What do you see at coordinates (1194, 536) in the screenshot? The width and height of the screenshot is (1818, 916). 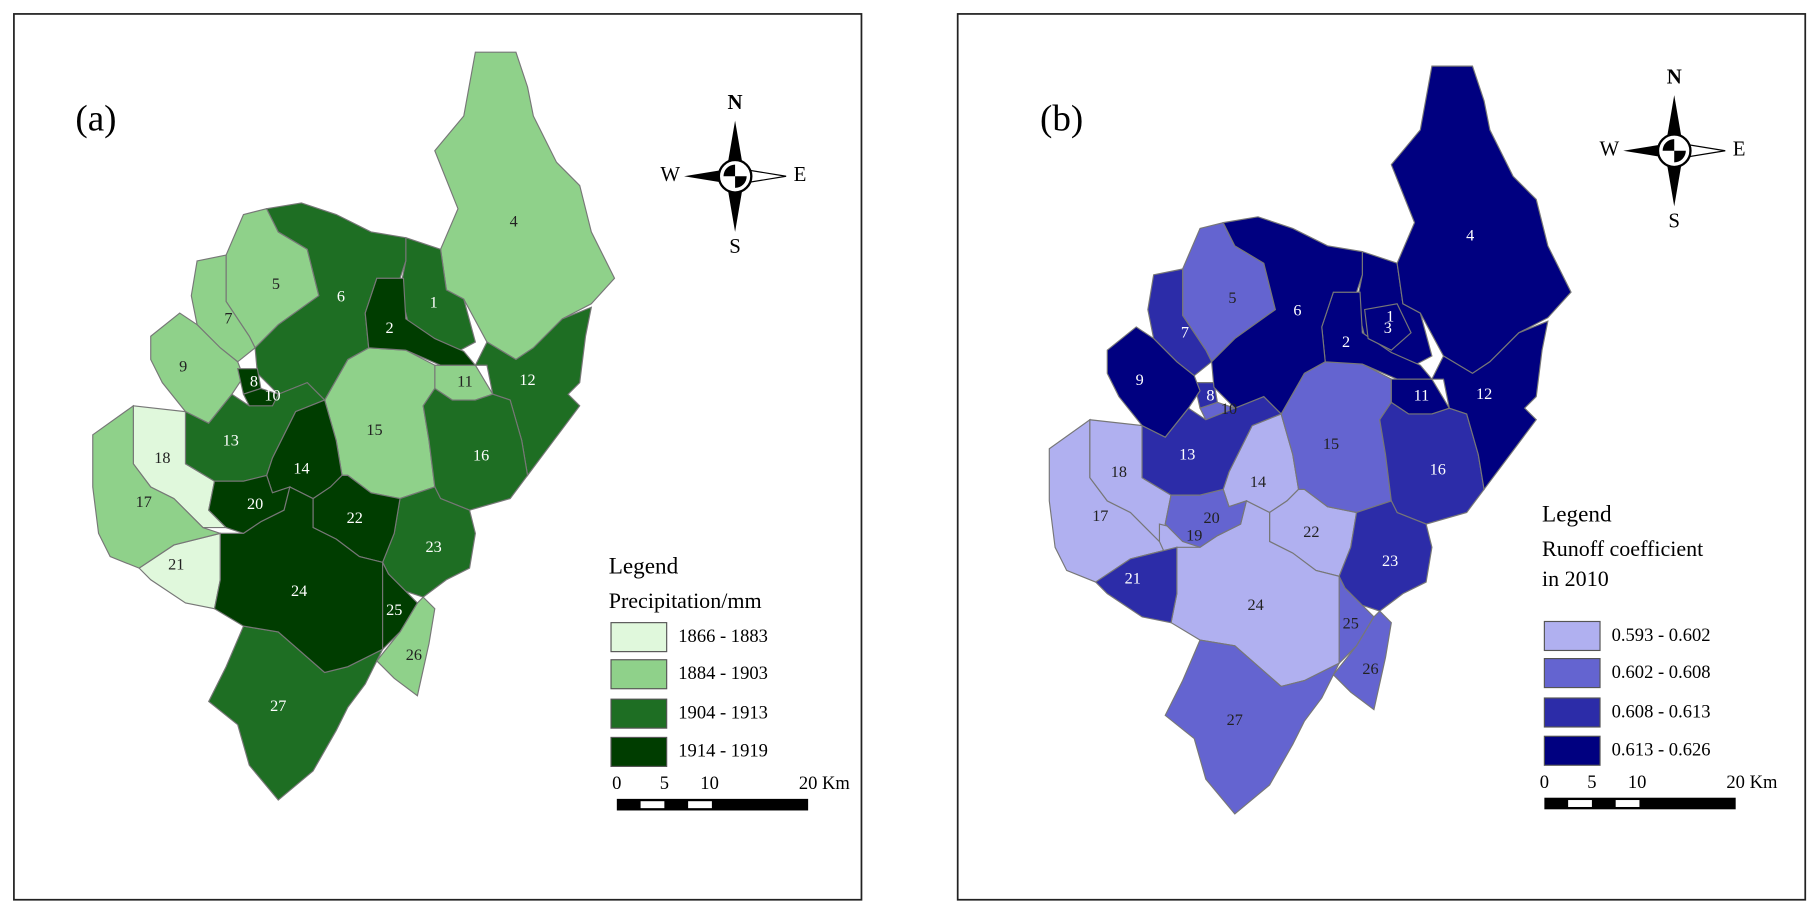 I see `subbasin-label: 19` at bounding box center [1194, 536].